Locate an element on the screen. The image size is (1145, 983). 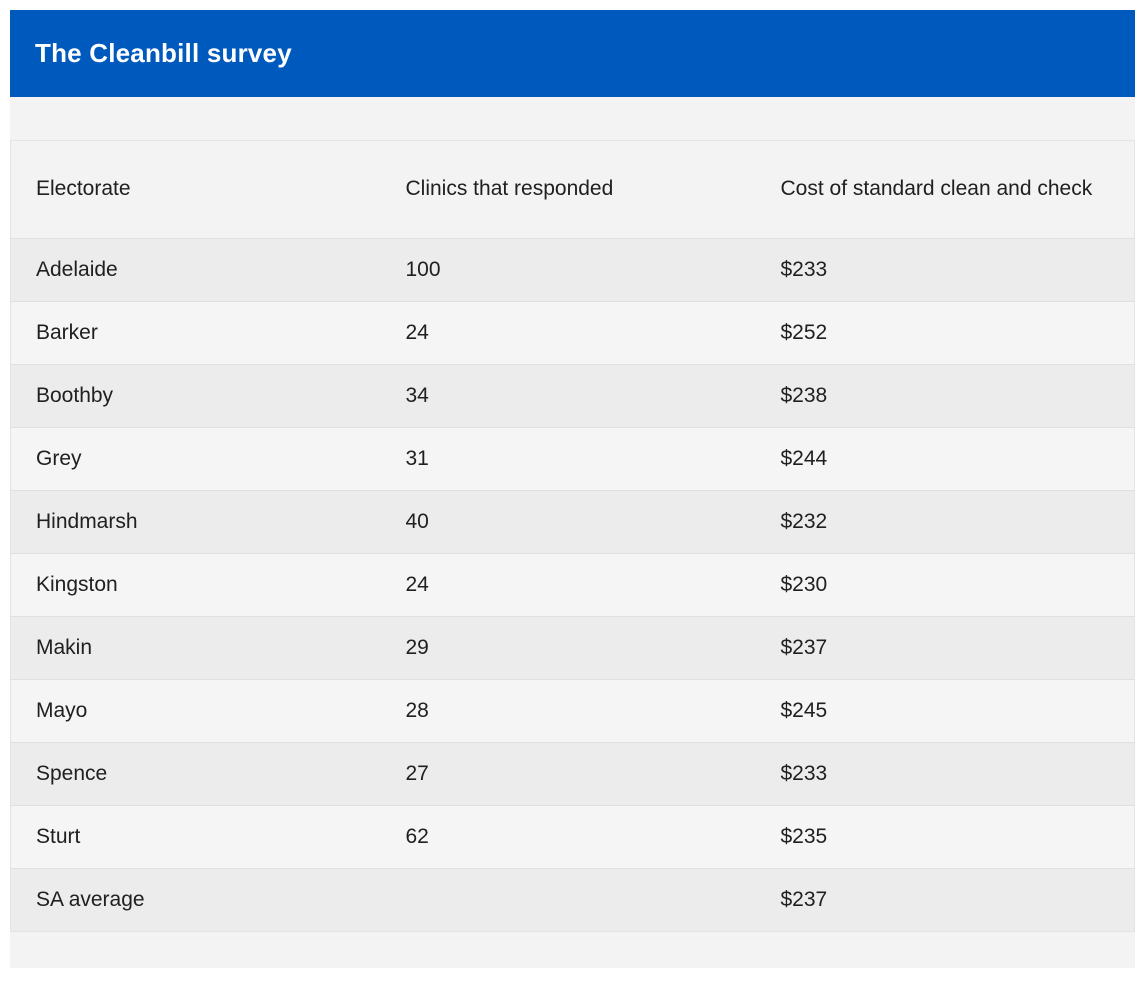
table-row: Hindmarsh 40 $232 is located at coordinates (572, 522).